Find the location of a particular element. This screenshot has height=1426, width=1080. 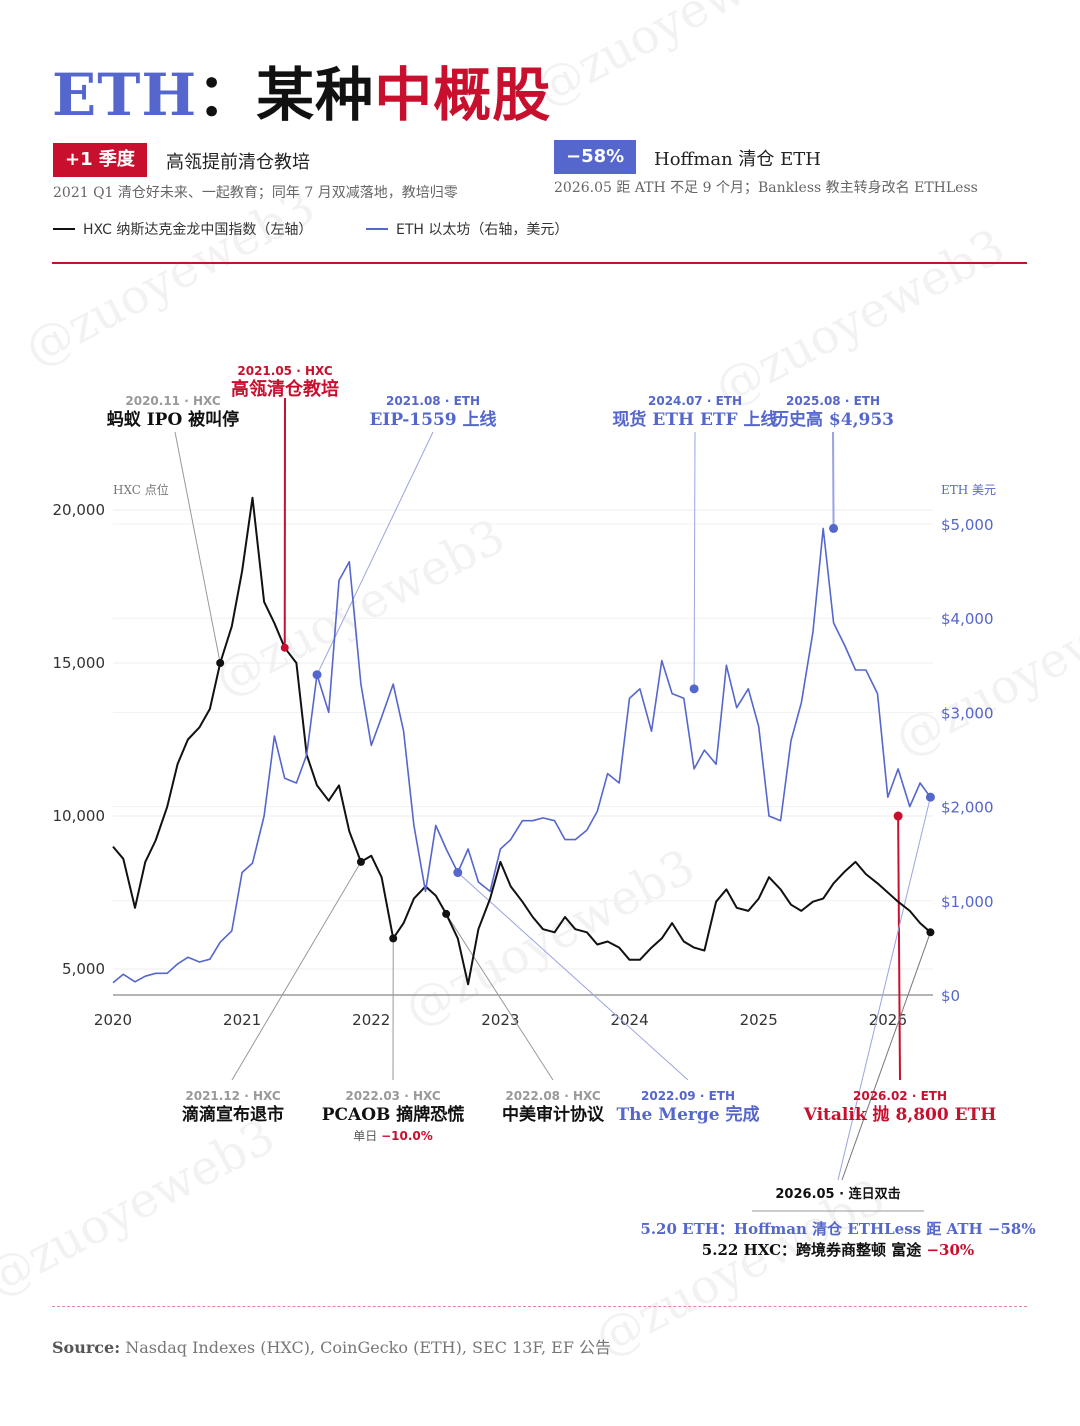

annotation-extra-6: 单日 −10.0% is located at coordinates (393, 1136).